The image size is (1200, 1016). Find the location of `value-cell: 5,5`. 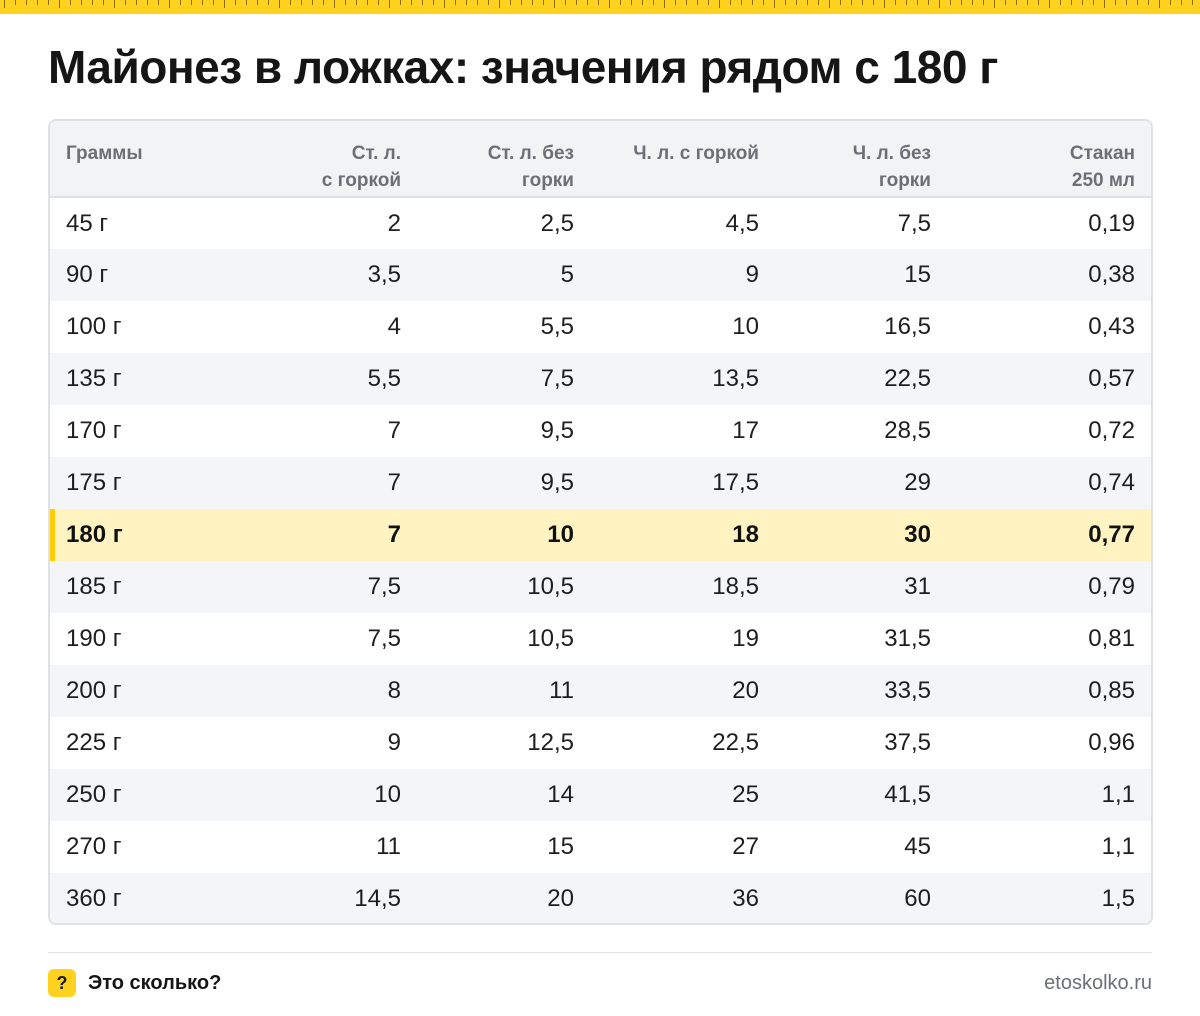

value-cell: 5,5 is located at coordinates (557, 326).